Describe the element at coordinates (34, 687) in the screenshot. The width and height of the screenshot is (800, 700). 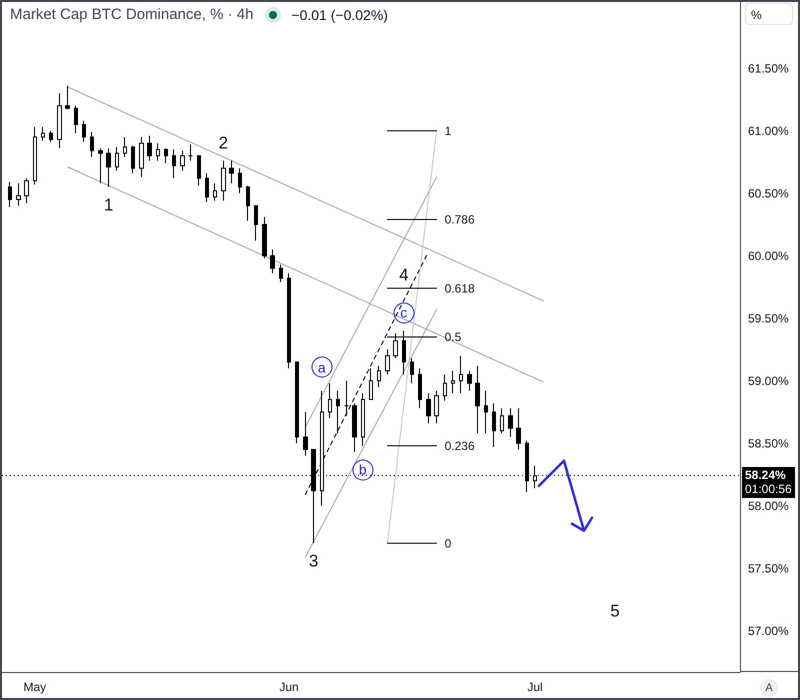
I see `x-tick-label: May` at that location.